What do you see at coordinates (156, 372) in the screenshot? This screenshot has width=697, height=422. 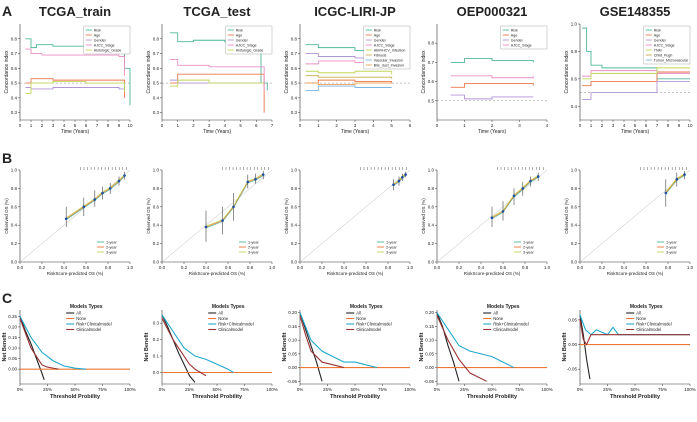 I see `c-plot-y-tick-label: 0.0` at bounding box center [156, 372].